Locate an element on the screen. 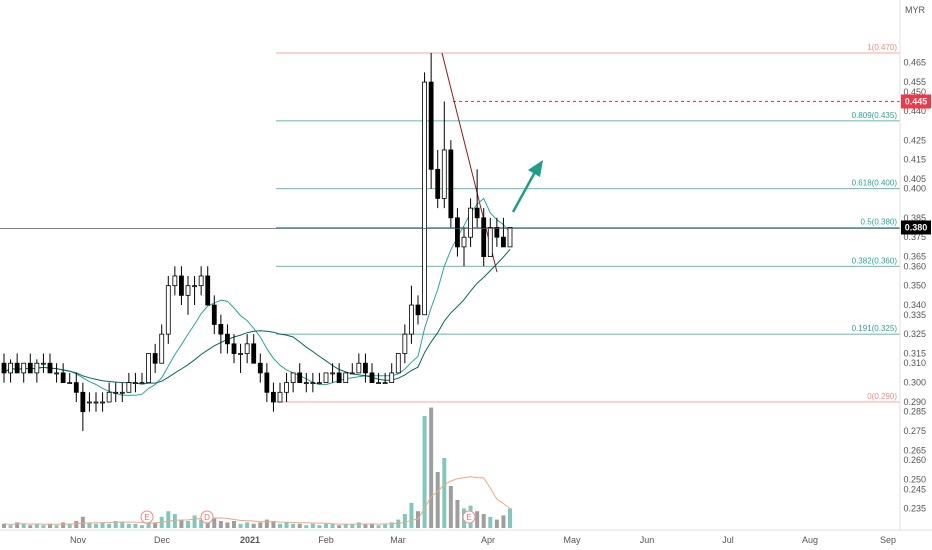 This screenshot has width=932, height=550. trend-annotations is located at coordinates (492, 162).